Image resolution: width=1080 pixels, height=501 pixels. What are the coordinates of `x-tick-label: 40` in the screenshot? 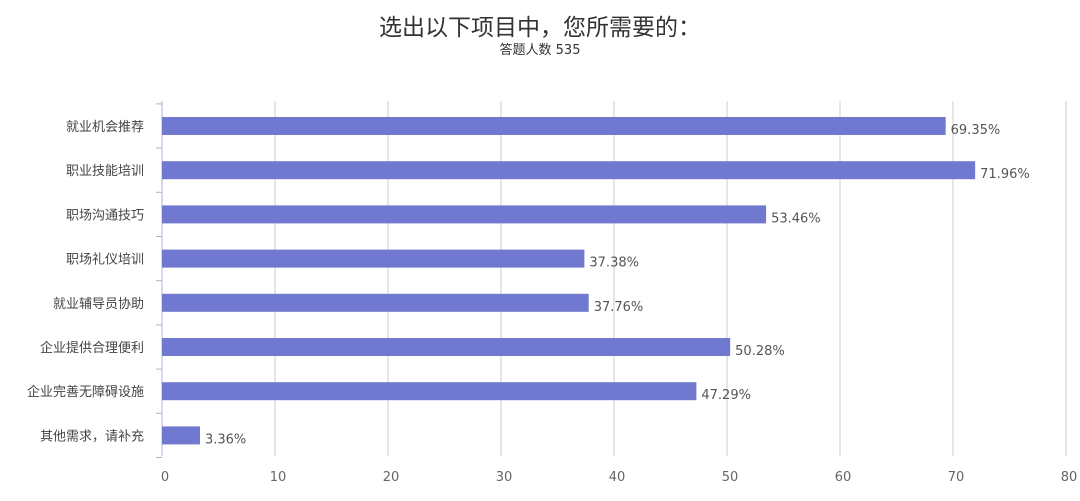 It's located at (617, 477).